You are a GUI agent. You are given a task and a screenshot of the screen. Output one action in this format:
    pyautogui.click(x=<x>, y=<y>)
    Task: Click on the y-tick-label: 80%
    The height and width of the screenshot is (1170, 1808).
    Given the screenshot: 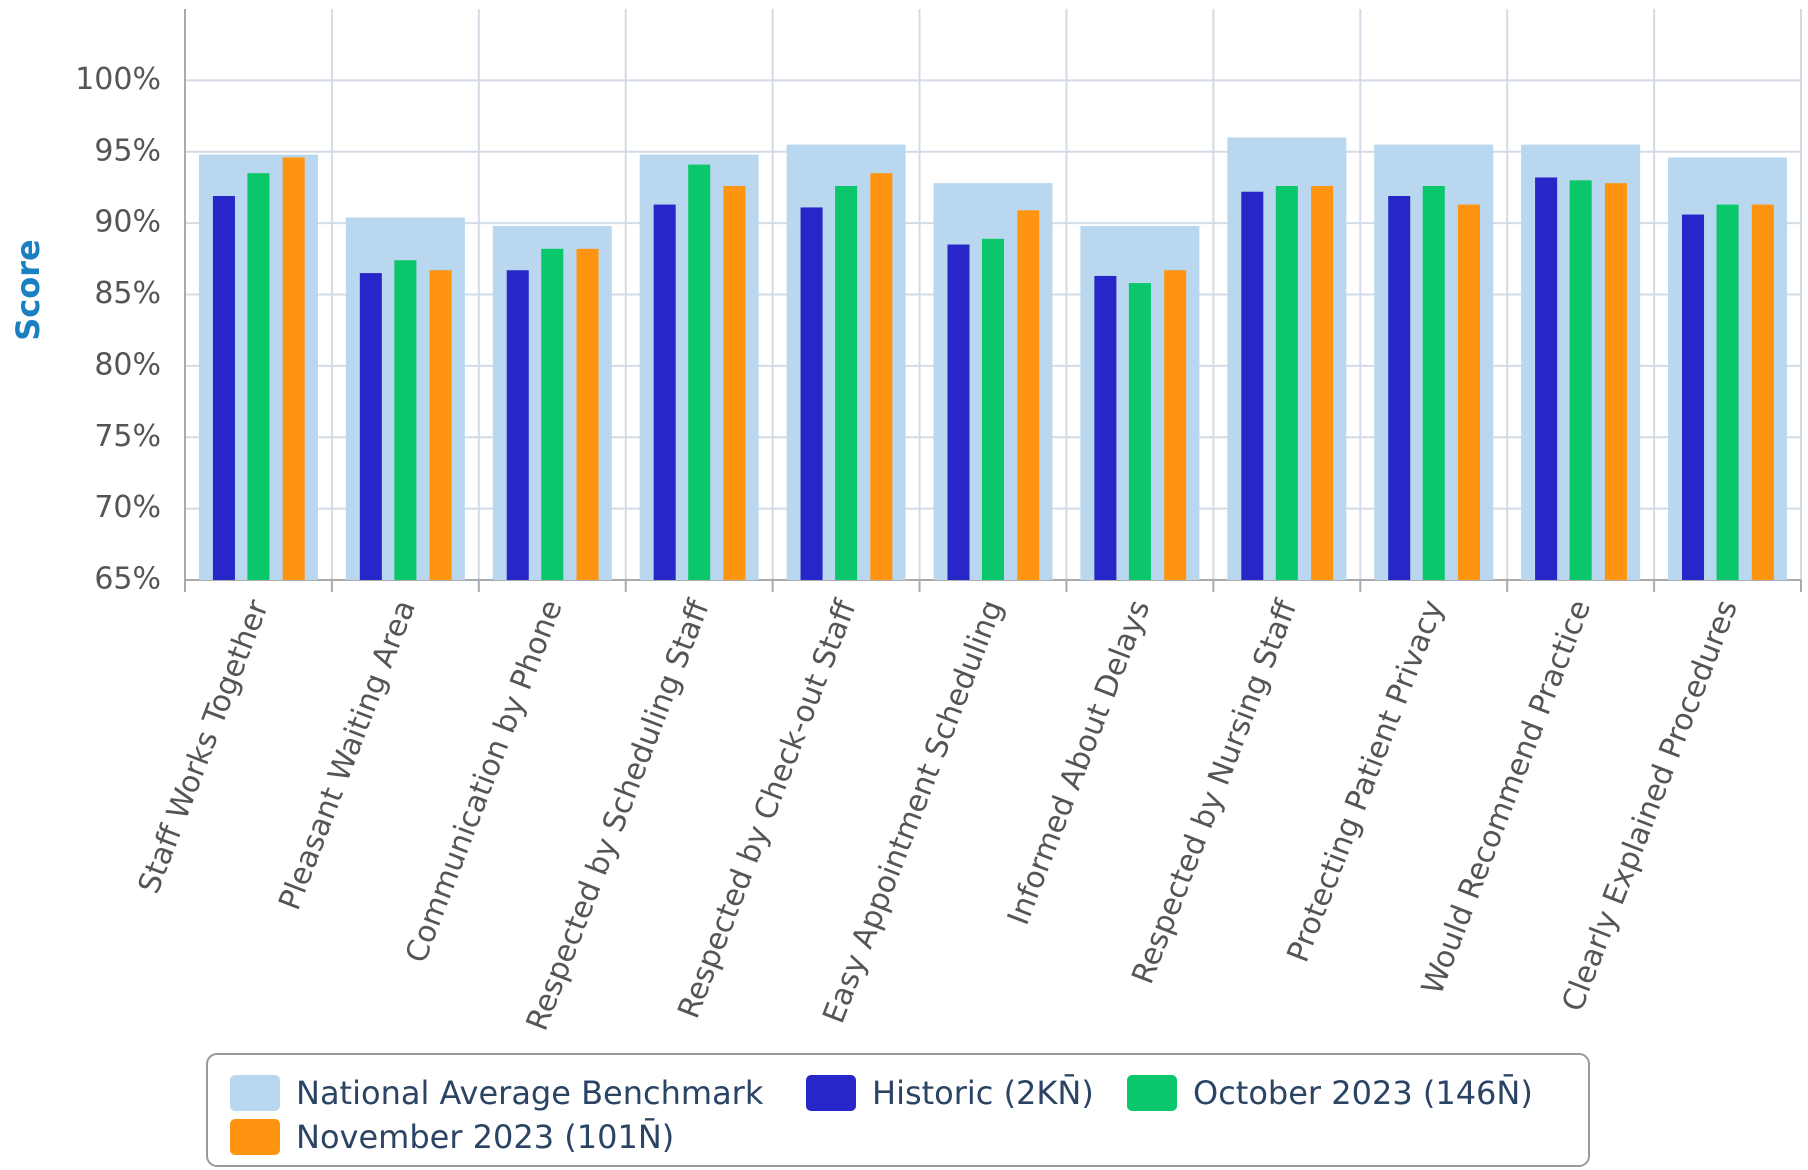 What is the action you would take?
    pyautogui.click(x=127, y=364)
    